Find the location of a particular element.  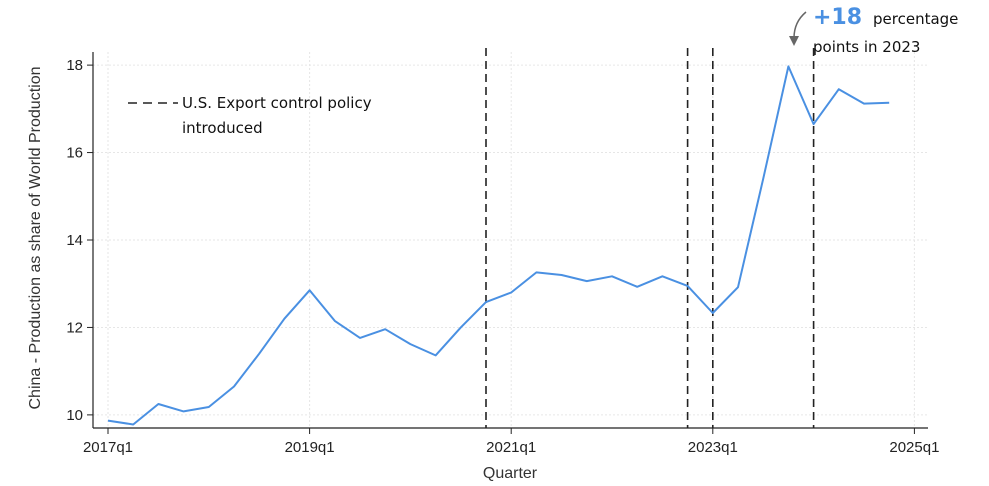

y-tick-label: 14 is located at coordinates (74, 240).